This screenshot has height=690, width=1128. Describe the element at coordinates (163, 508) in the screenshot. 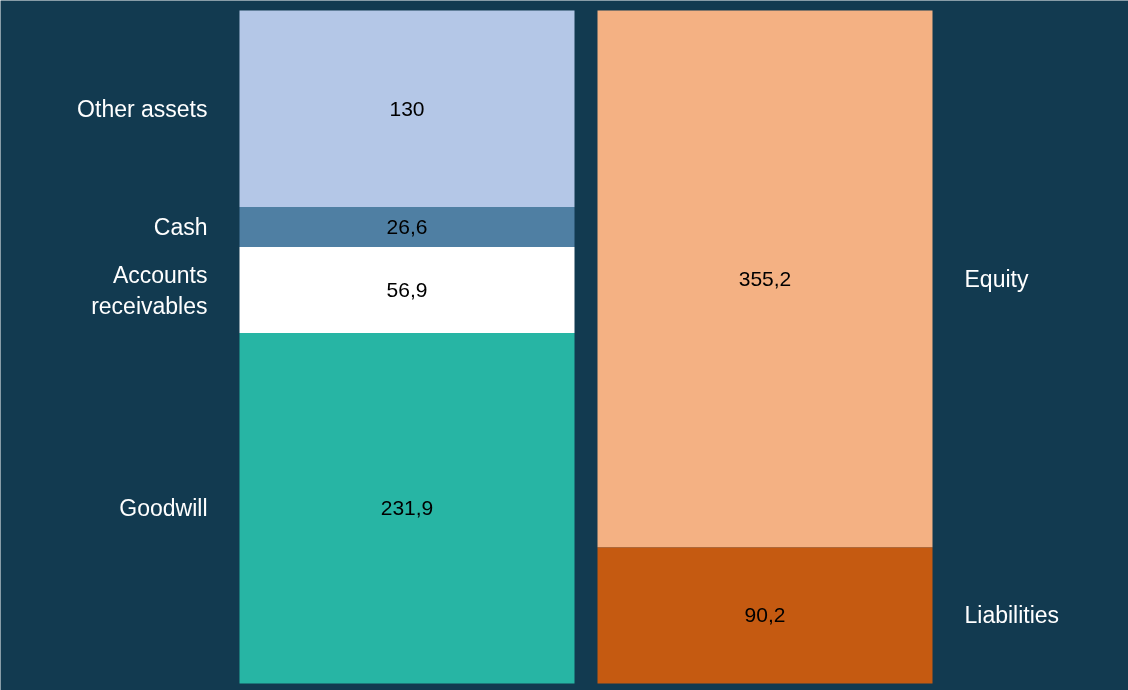

I see `series-label: Goodwill` at that location.